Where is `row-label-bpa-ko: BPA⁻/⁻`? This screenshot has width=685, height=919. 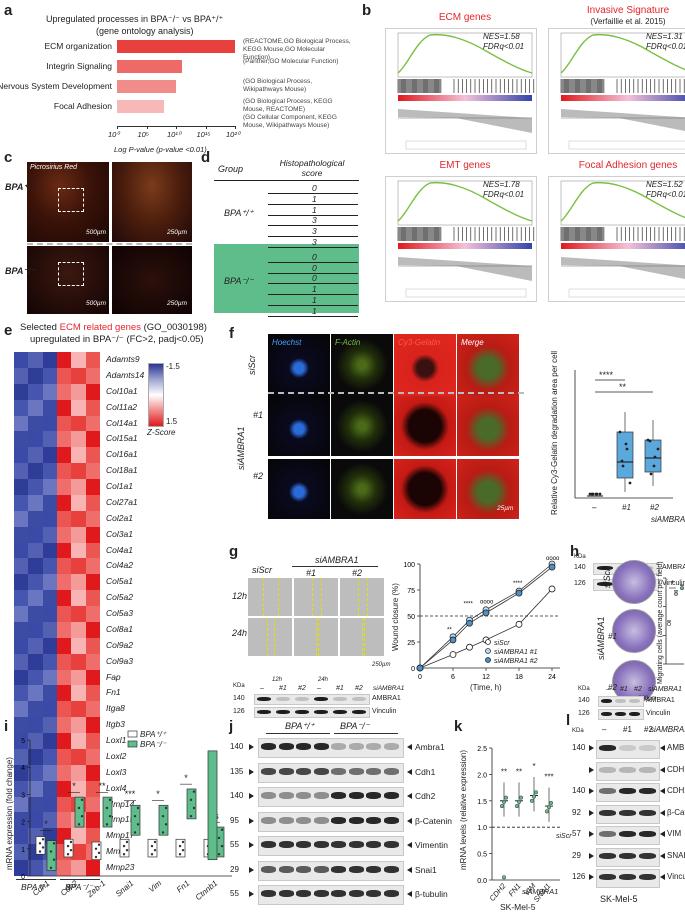
row-label-bpa-ko: BPA⁻/⁻ is located at coordinates (20, 271).